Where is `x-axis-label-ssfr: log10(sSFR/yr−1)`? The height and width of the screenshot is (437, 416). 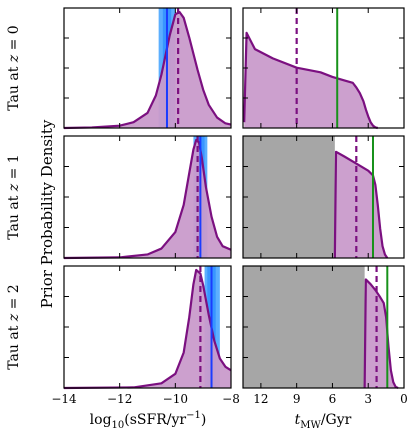
x-axis-label-ssfr: log10(sSFR/yr−1) is located at coordinates (148, 420).